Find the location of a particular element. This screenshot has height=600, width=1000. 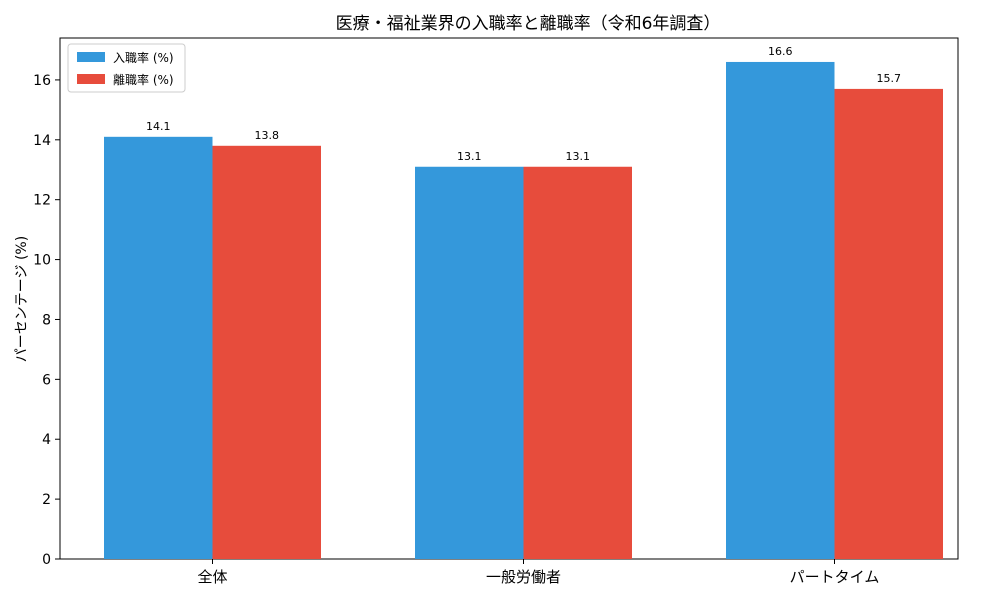

legend-label-1: 離職率 (%) is located at coordinates (143, 79).